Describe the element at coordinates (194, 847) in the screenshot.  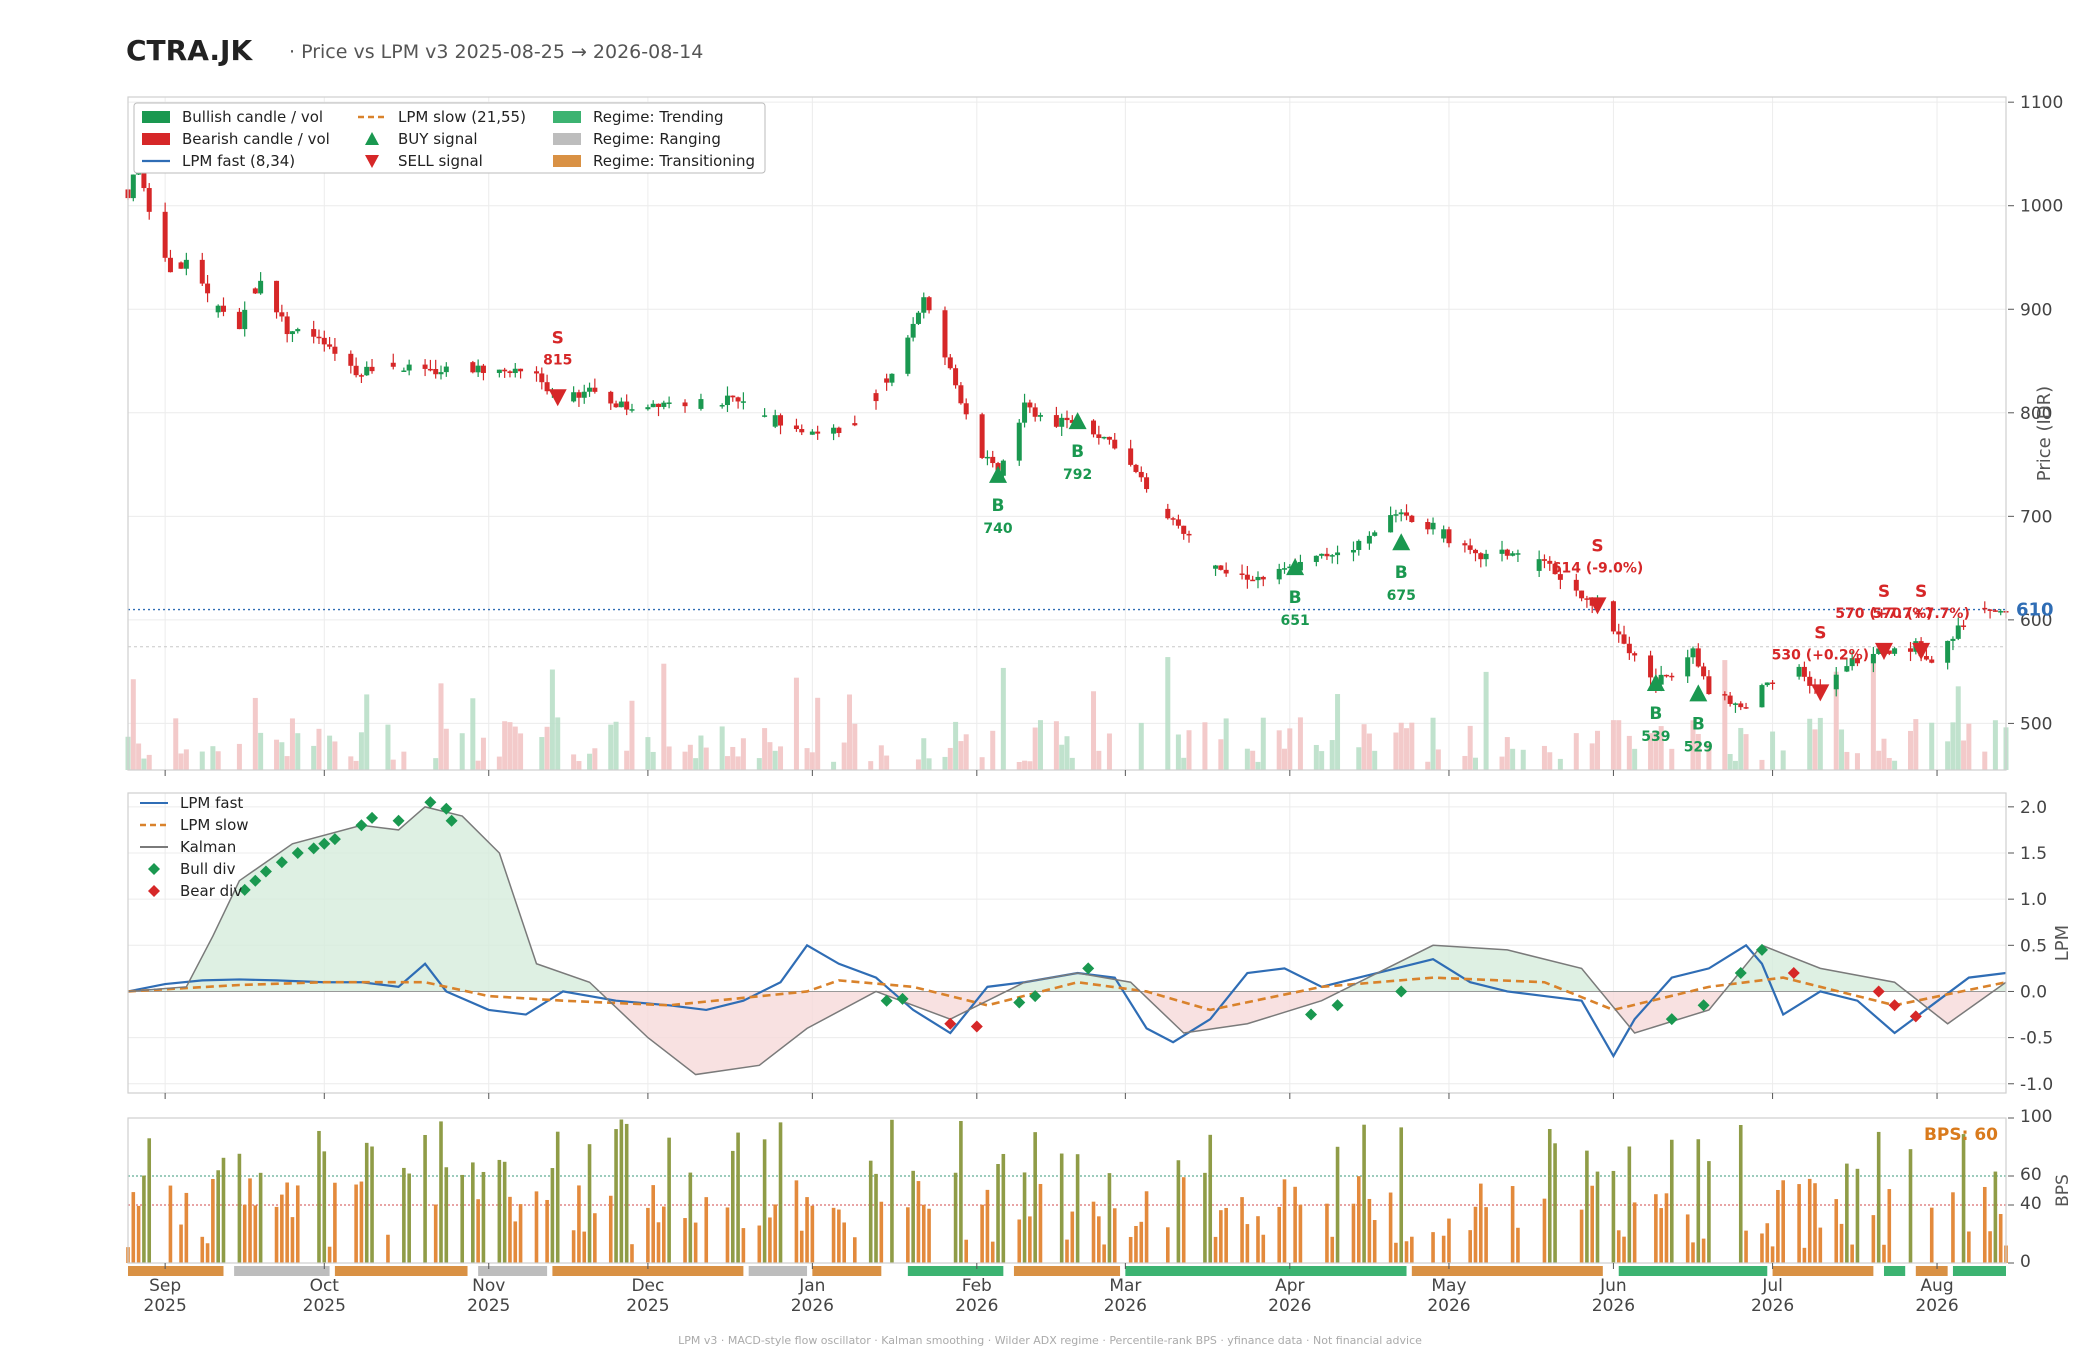
I see `lpm-legend: LPM fast LPM slow Kalman Bull div Bear div` at that location.